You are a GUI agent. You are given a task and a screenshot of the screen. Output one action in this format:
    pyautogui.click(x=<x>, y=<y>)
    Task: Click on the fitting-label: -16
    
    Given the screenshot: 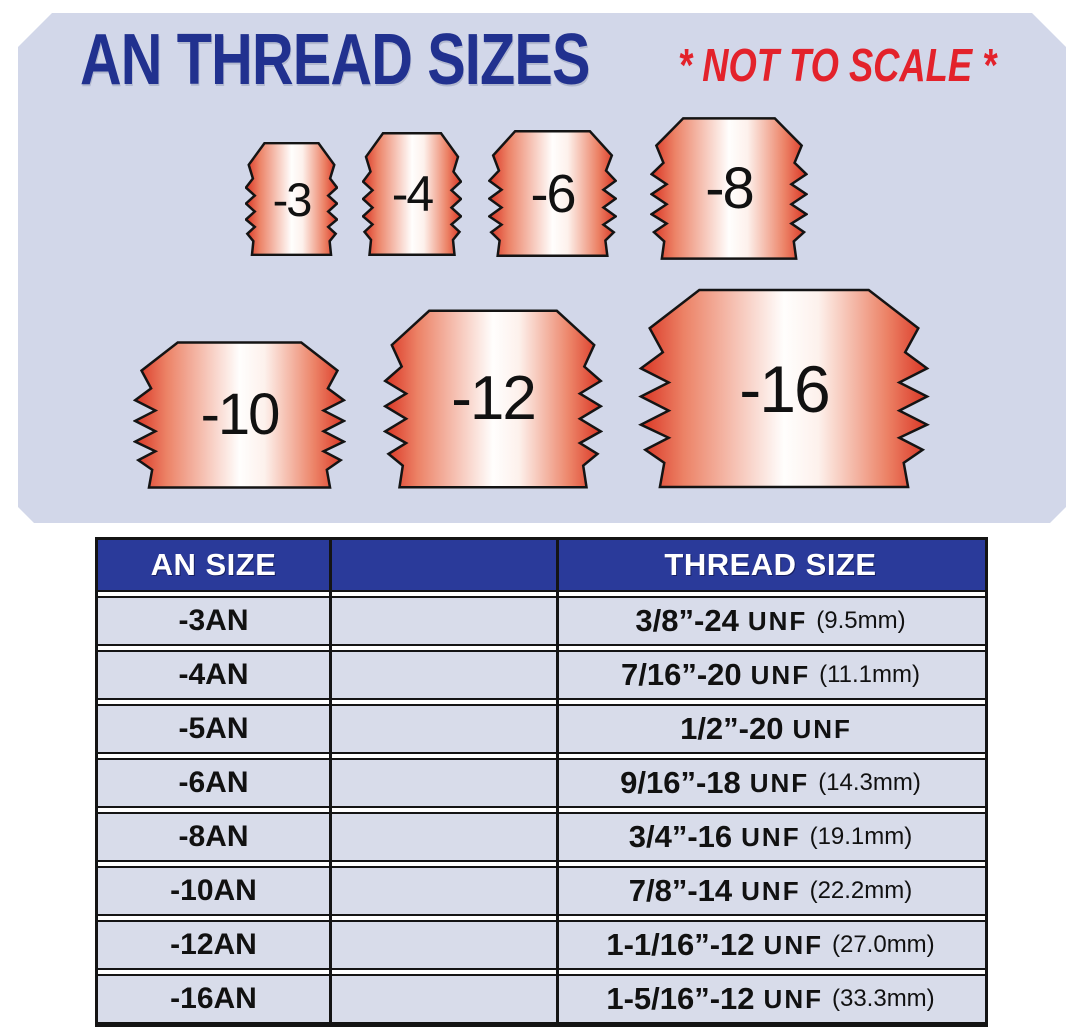 What is the action you would take?
    pyautogui.click(x=784, y=388)
    